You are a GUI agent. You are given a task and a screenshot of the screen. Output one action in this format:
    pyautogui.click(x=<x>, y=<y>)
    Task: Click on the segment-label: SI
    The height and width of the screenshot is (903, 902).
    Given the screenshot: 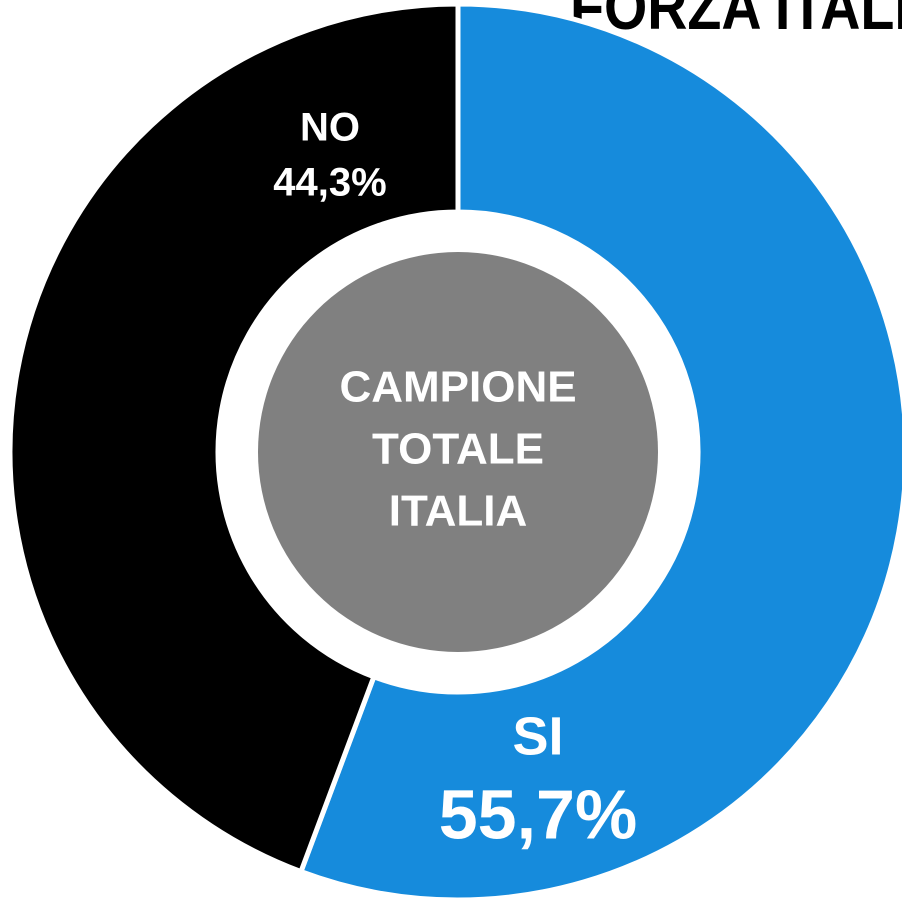 What is the action you would take?
    pyautogui.click(x=537, y=736)
    